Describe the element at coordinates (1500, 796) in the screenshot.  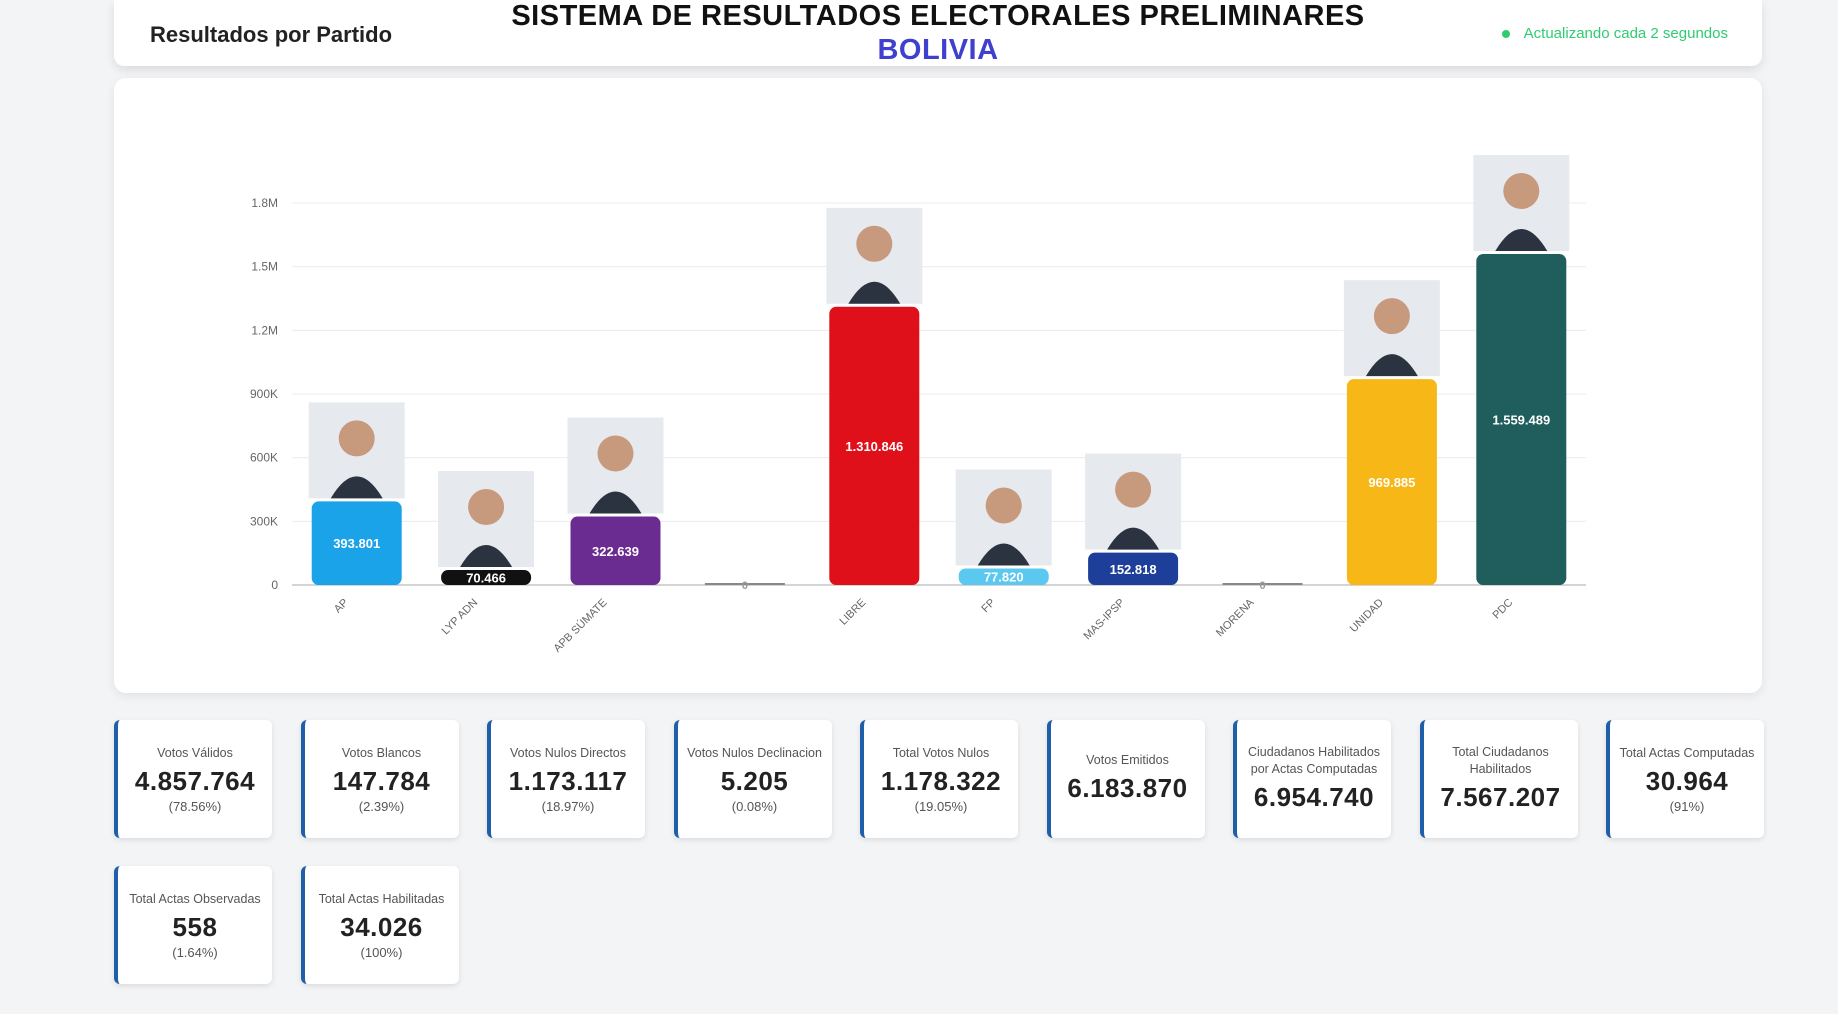
I see `summary-card-value: 7.567.207` at that location.